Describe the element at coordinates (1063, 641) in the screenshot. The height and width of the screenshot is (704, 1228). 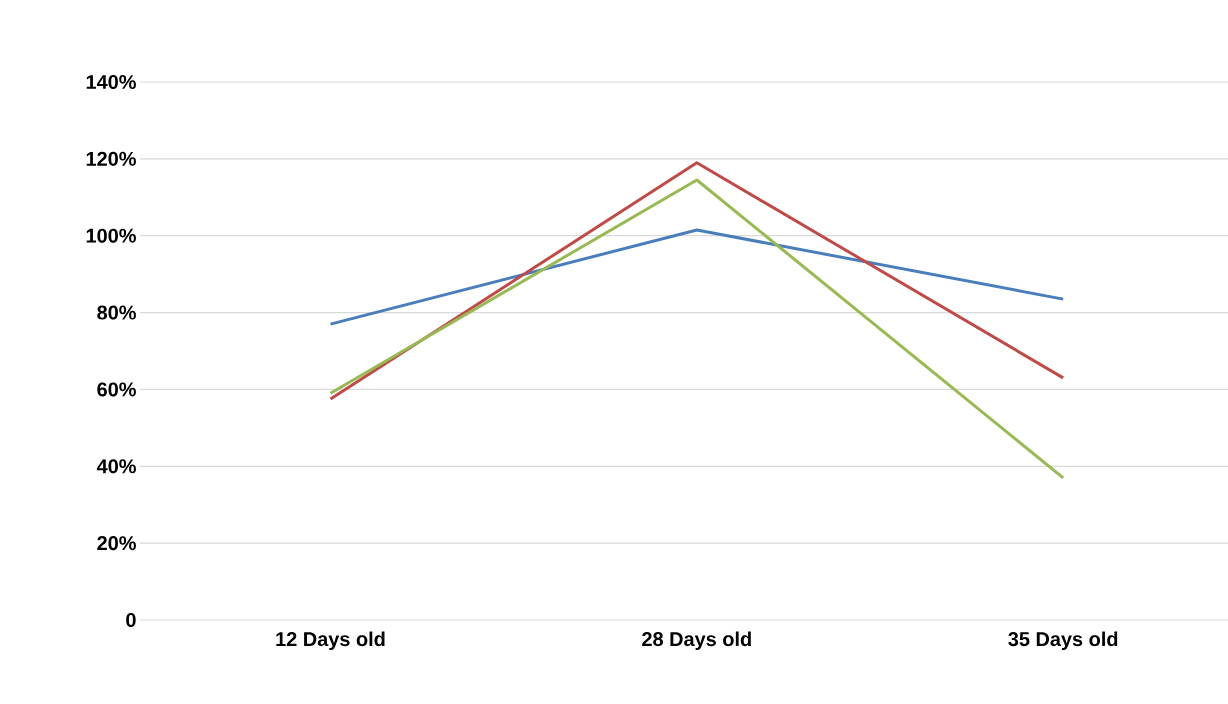
I see `x-tick-label: 35 Days old` at that location.